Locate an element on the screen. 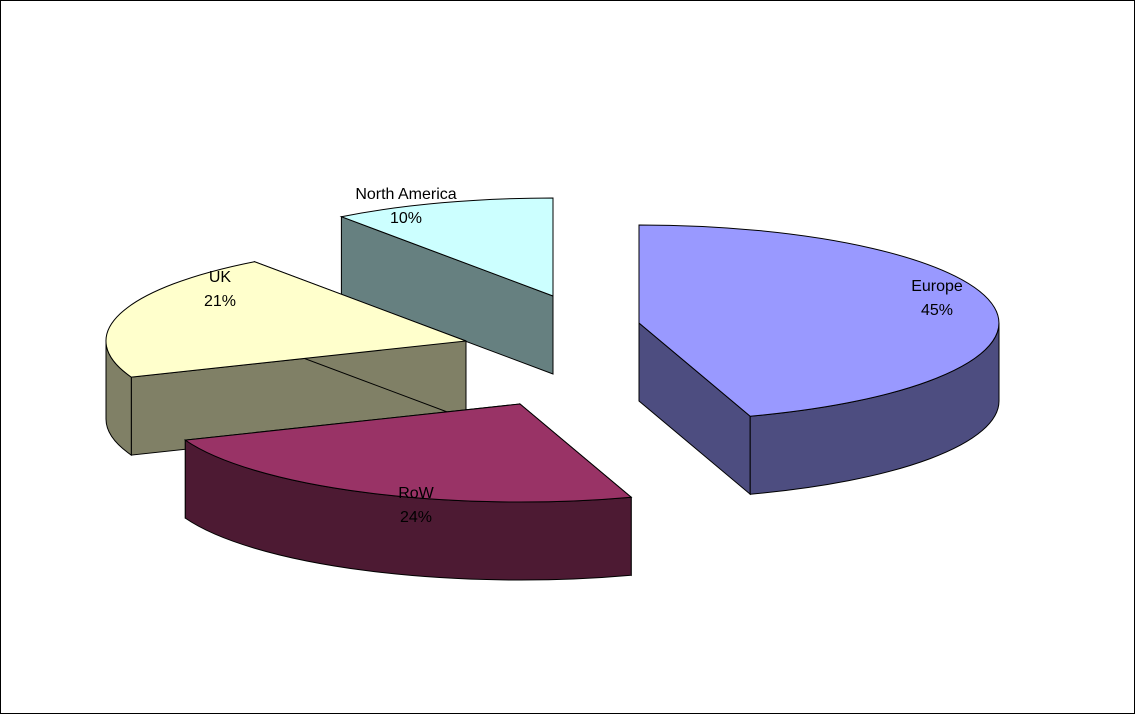 The image size is (1135, 715). slice-europe-percent-label: 45% is located at coordinates (937, 310).